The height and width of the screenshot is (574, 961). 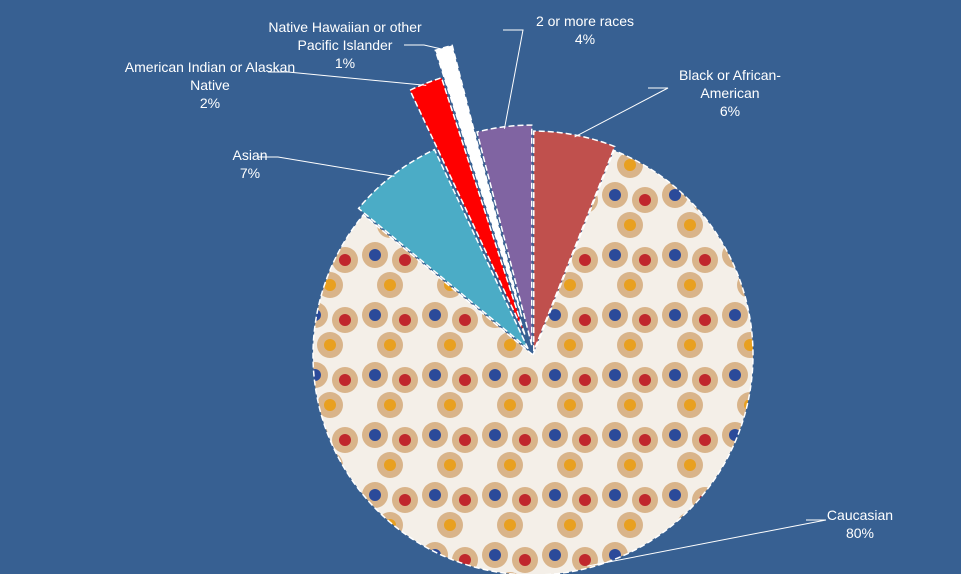 I want to click on value-label: 80%, so click(x=860, y=533).